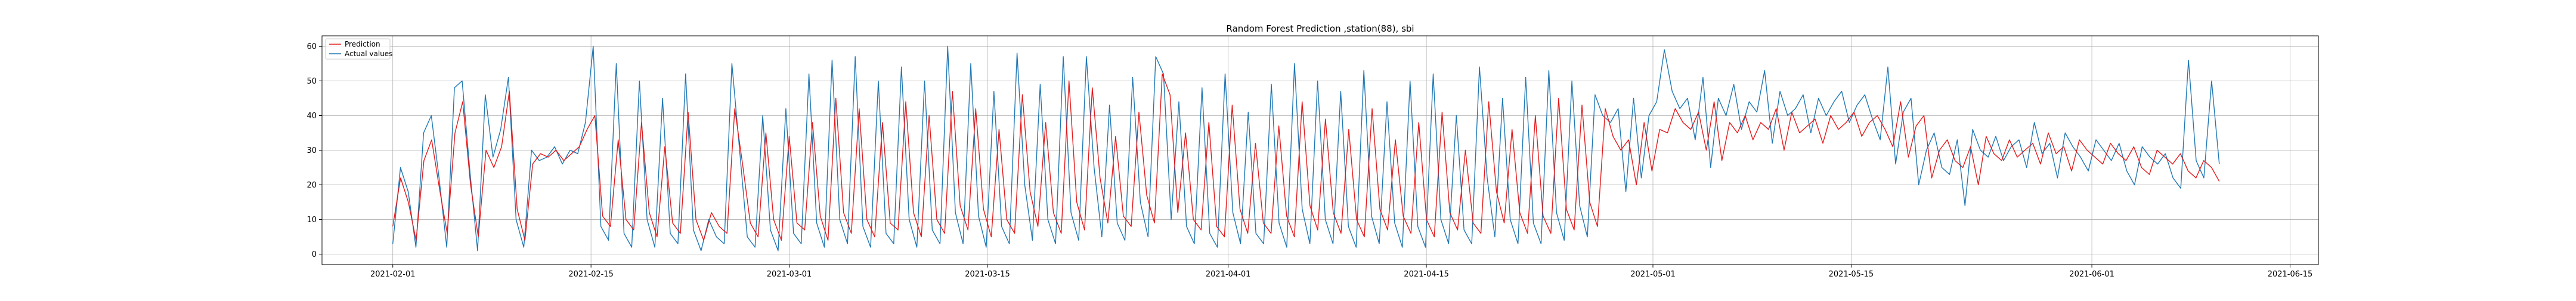 This screenshot has height=301, width=2576. Describe the element at coordinates (789, 274) in the screenshot. I see `x-tick-label: 2021-03-01` at that location.